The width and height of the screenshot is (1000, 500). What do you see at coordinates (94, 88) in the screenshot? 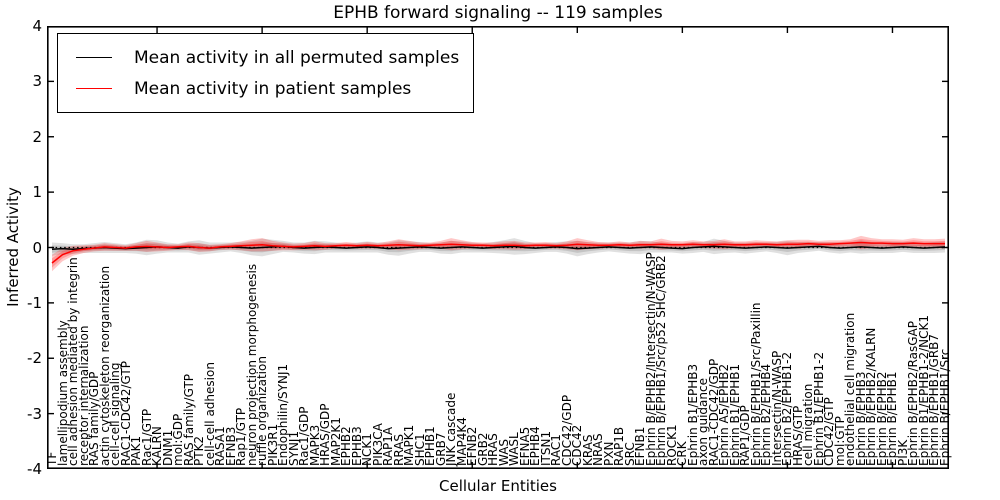
I see `legend-line-red` at bounding box center [94, 88].